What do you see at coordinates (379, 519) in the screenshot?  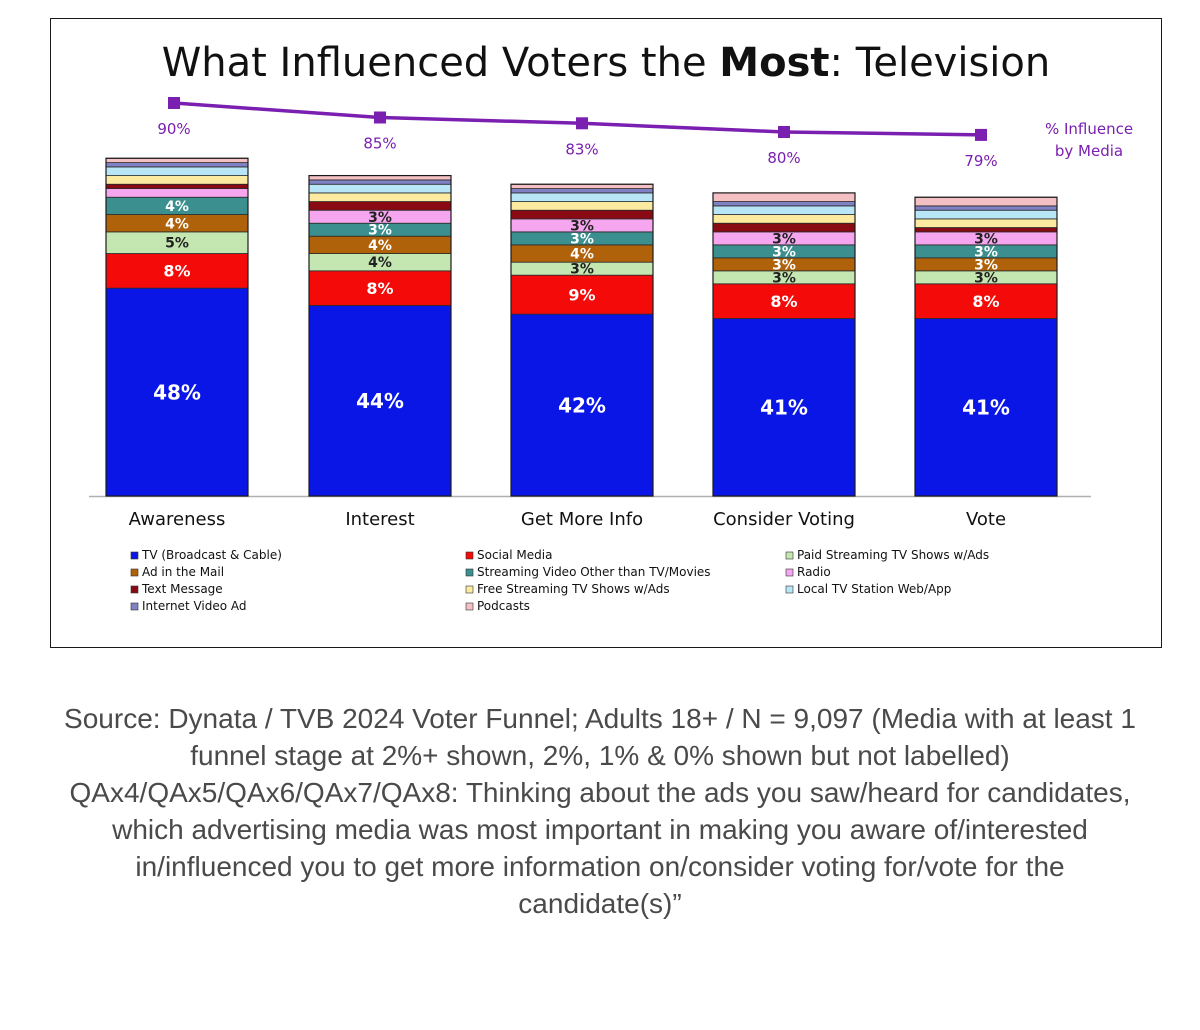 I see `category-label: Interest` at bounding box center [379, 519].